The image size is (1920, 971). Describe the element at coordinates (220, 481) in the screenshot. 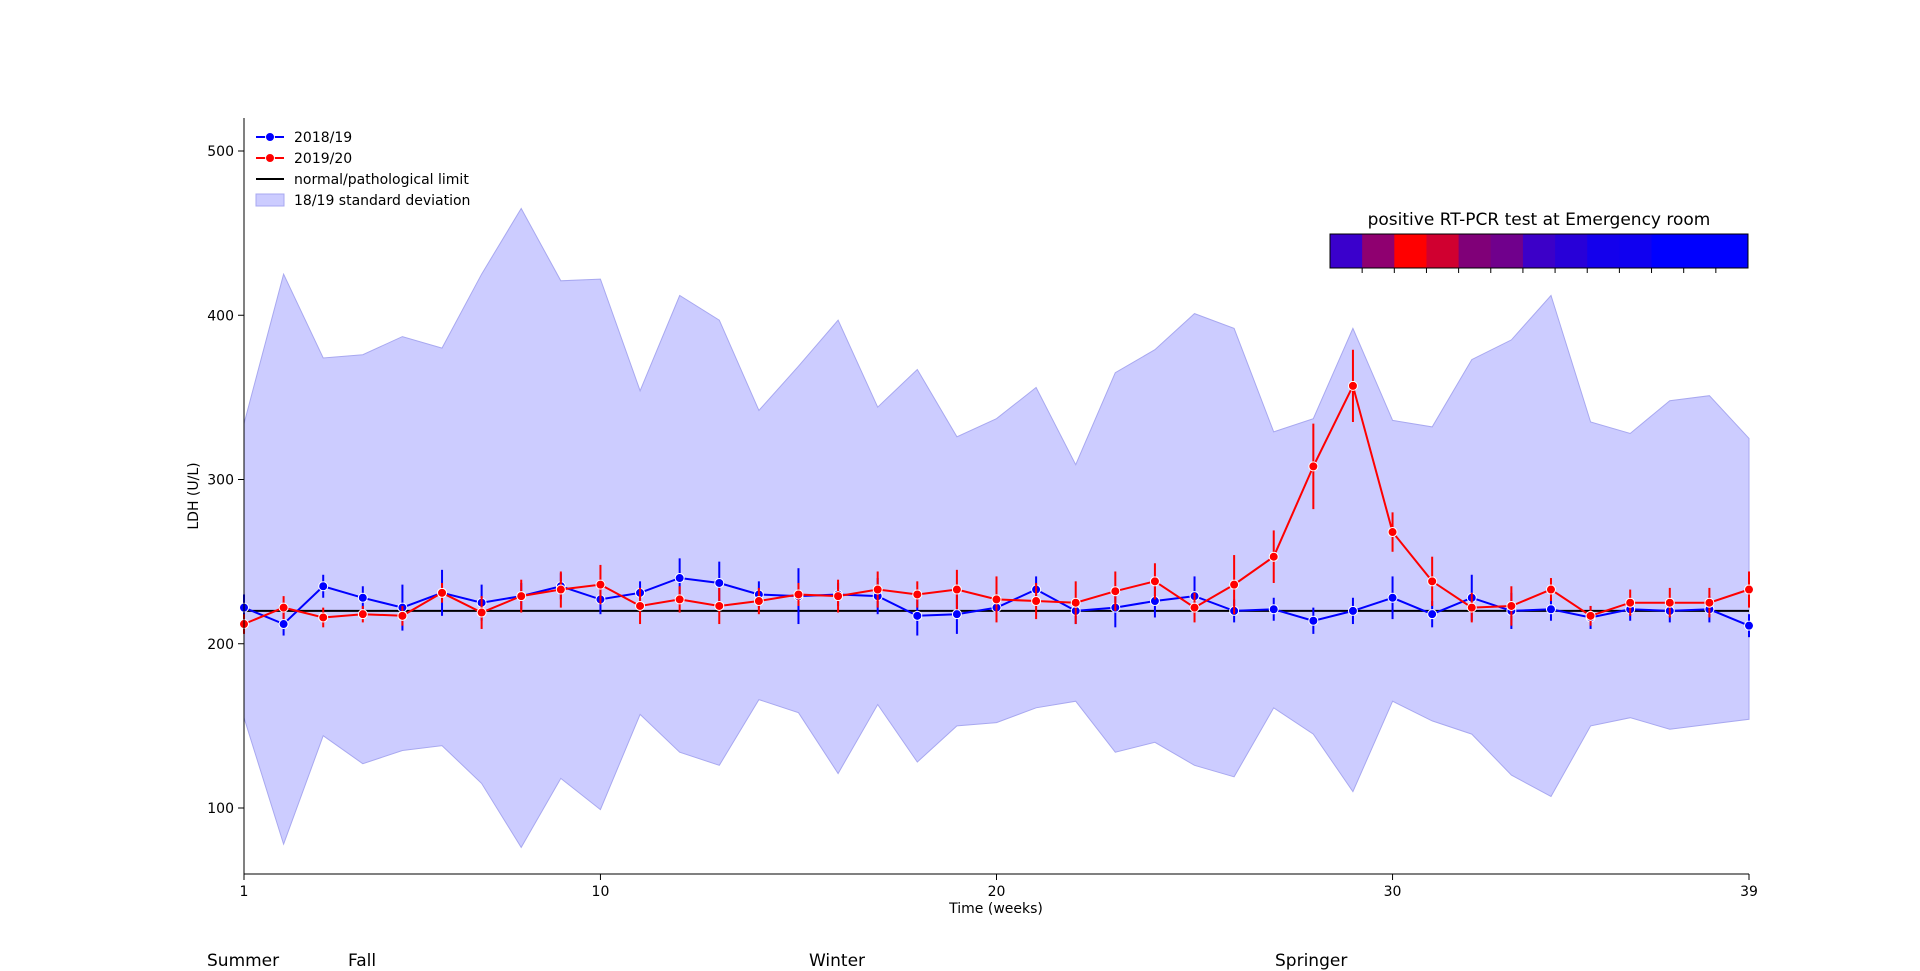

I see `y-tick-label: 300` at that location.